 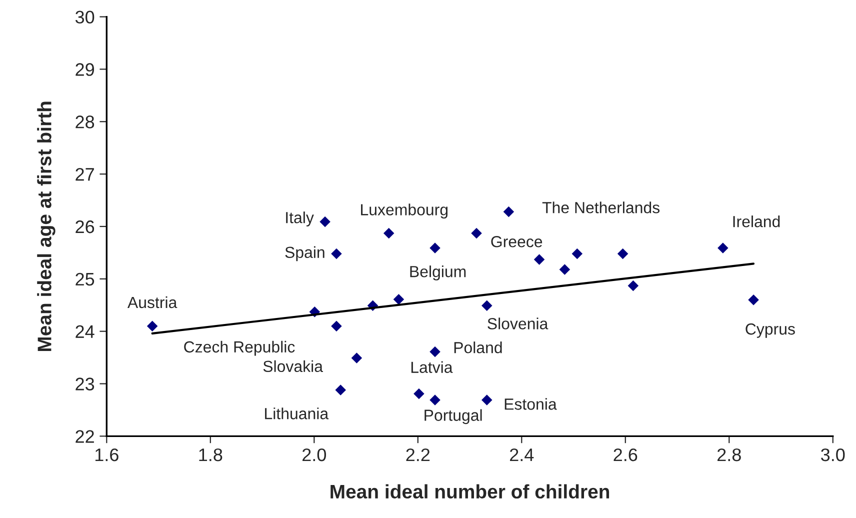 What do you see at coordinates (522, 455) in the screenshot?
I see `x-tick-label: 2.4` at bounding box center [522, 455].